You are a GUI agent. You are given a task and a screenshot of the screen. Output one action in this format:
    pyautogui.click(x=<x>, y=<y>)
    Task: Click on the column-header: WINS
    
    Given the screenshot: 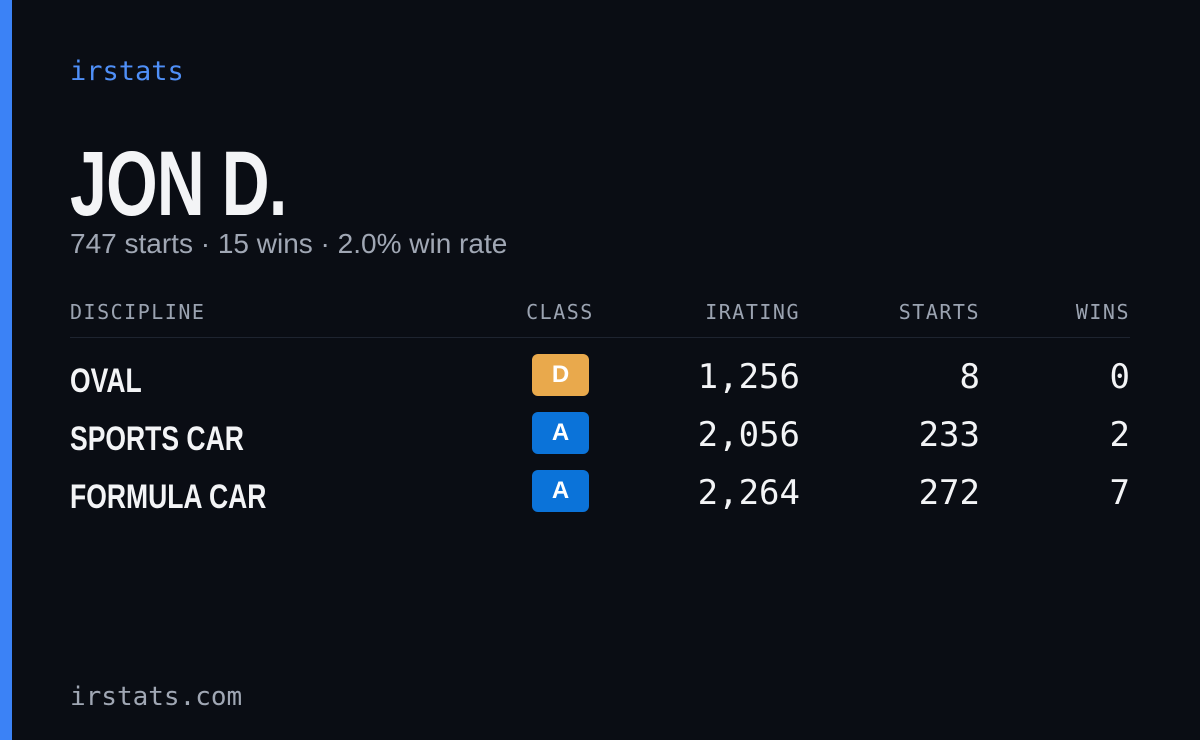 What is the action you would take?
    pyautogui.click(x=1102, y=312)
    